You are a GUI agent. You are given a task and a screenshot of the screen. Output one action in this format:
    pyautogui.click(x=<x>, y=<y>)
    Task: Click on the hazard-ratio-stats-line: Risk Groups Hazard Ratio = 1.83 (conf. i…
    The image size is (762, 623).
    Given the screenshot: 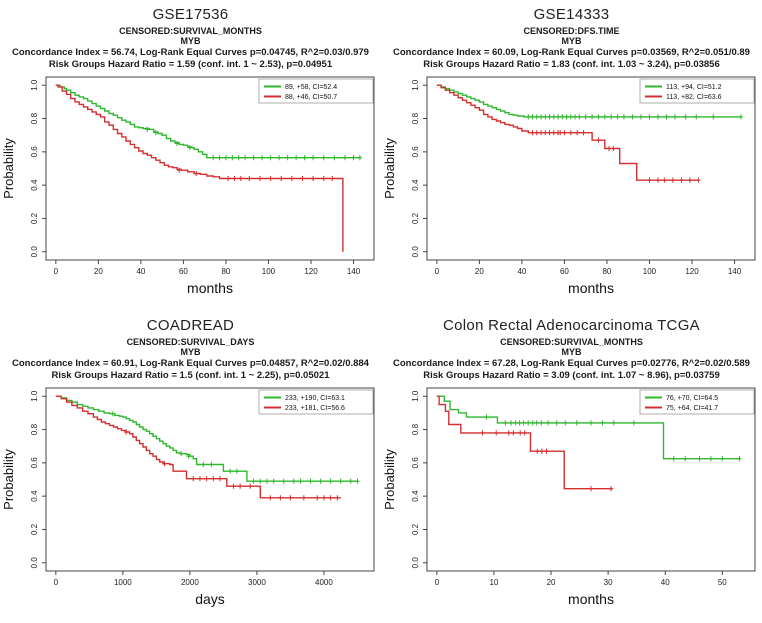 What is the action you would take?
    pyautogui.click(x=571, y=64)
    